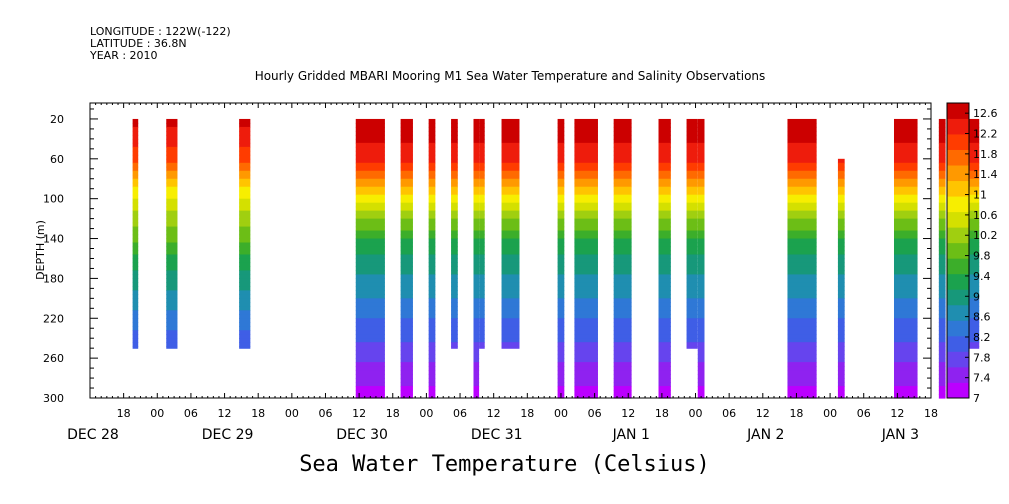 Image resolution: width=1009 pixels, height=504 pixels. I want to click on colorbar-label: 11.8, so click(985, 154).